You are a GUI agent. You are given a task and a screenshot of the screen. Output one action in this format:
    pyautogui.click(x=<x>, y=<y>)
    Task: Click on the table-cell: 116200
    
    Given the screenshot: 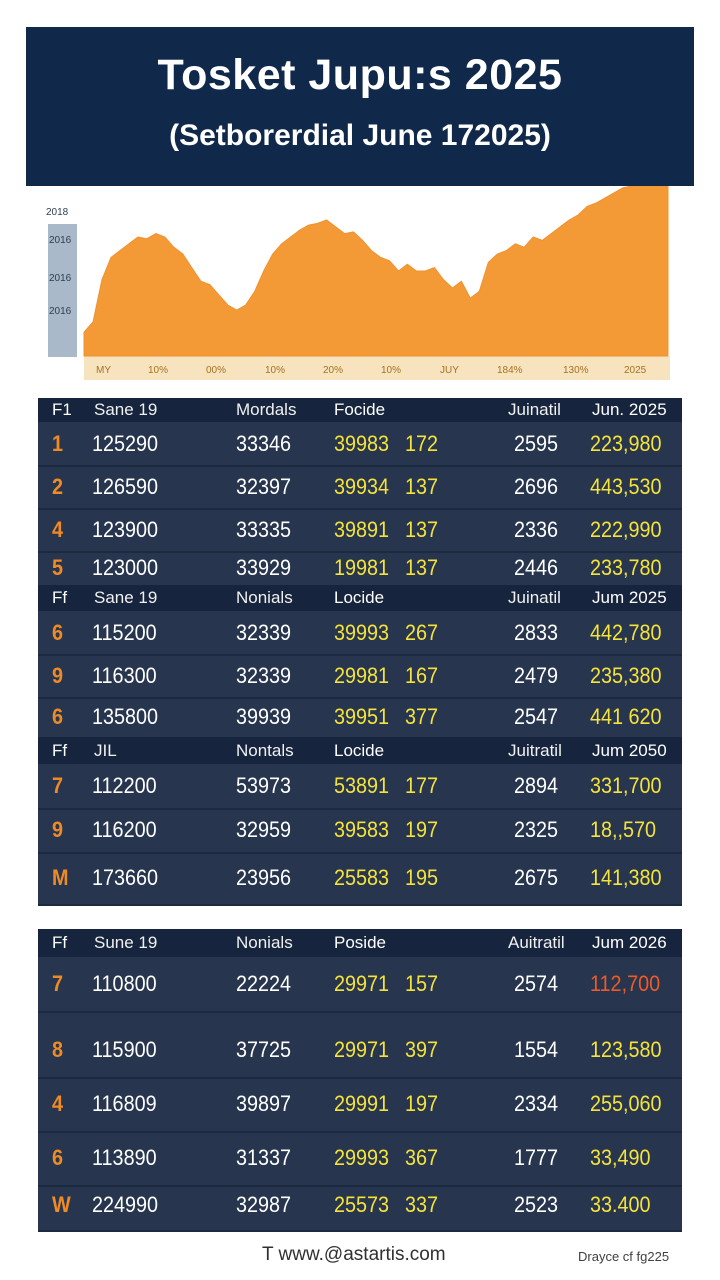 What is the action you would take?
    pyautogui.click(x=124, y=829)
    